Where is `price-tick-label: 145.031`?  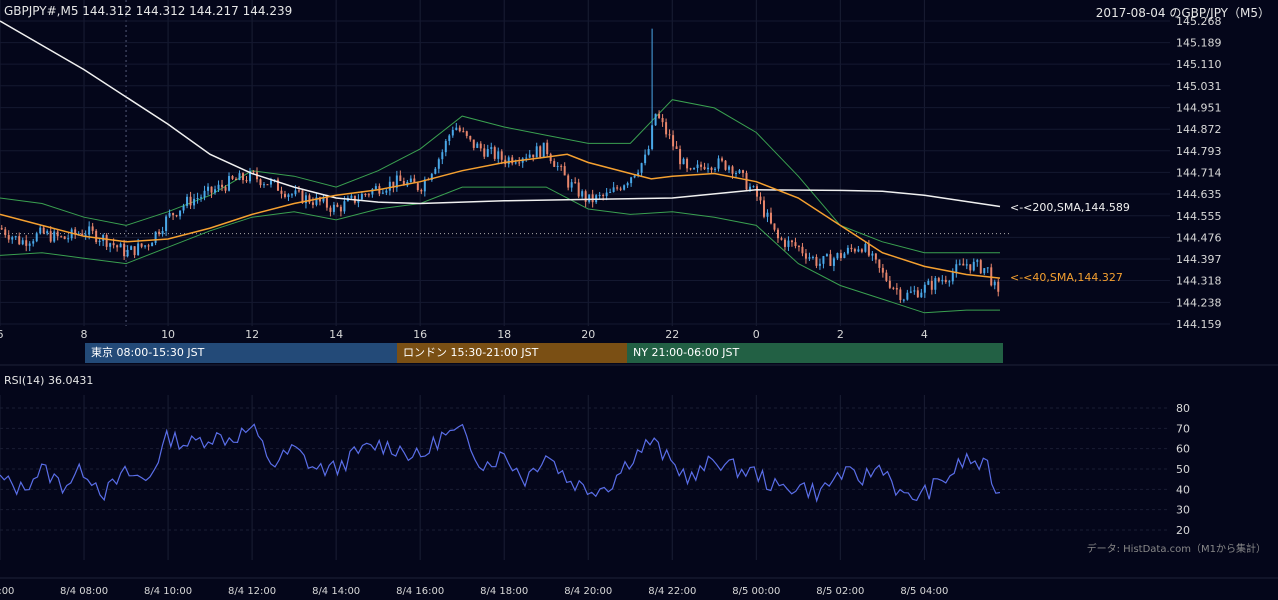 price-tick-label: 145.031 is located at coordinates (1199, 86).